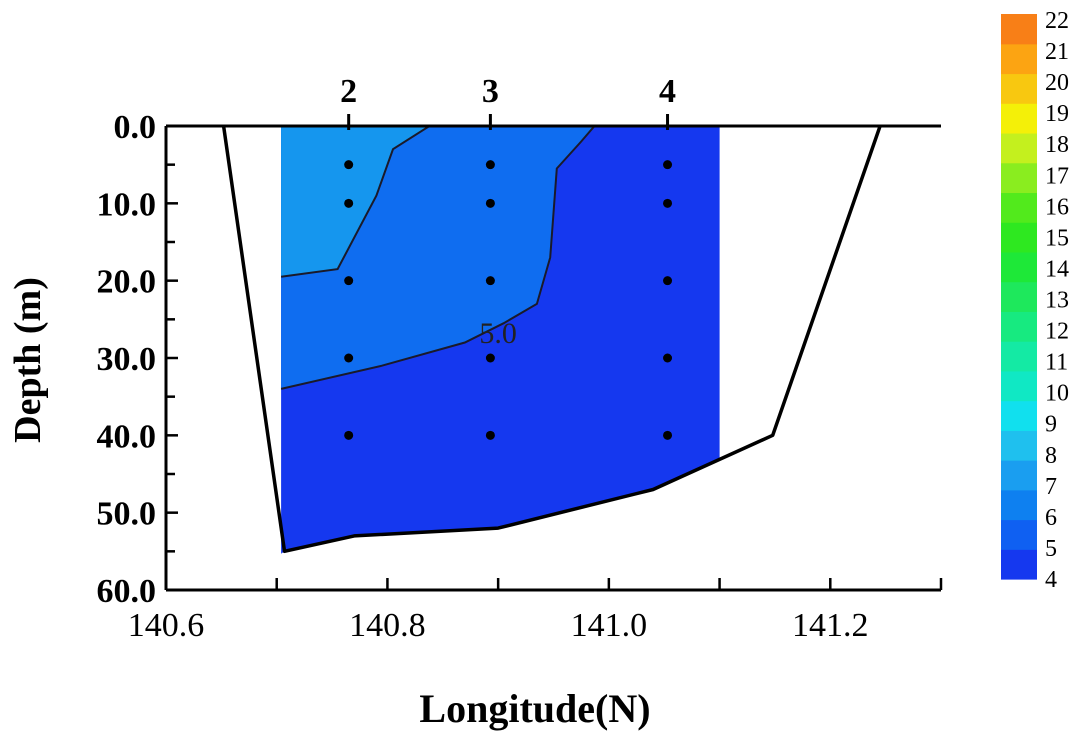 The width and height of the screenshot is (1091, 741). I want to click on station-label: 3, so click(490, 91).